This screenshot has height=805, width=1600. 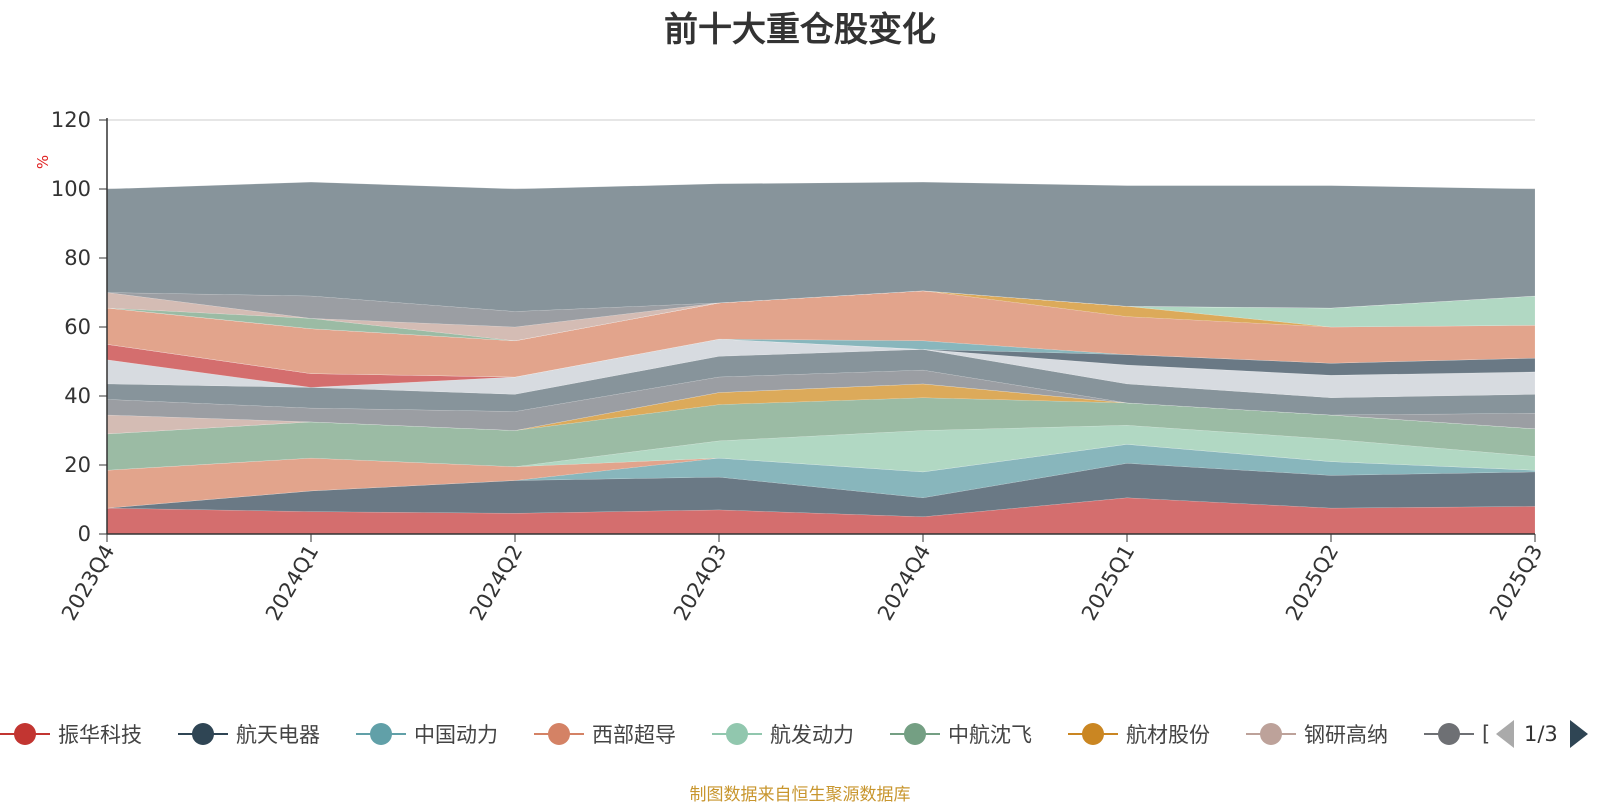 I want to click on y-tick-label: 20, so click(x=77, y=465).